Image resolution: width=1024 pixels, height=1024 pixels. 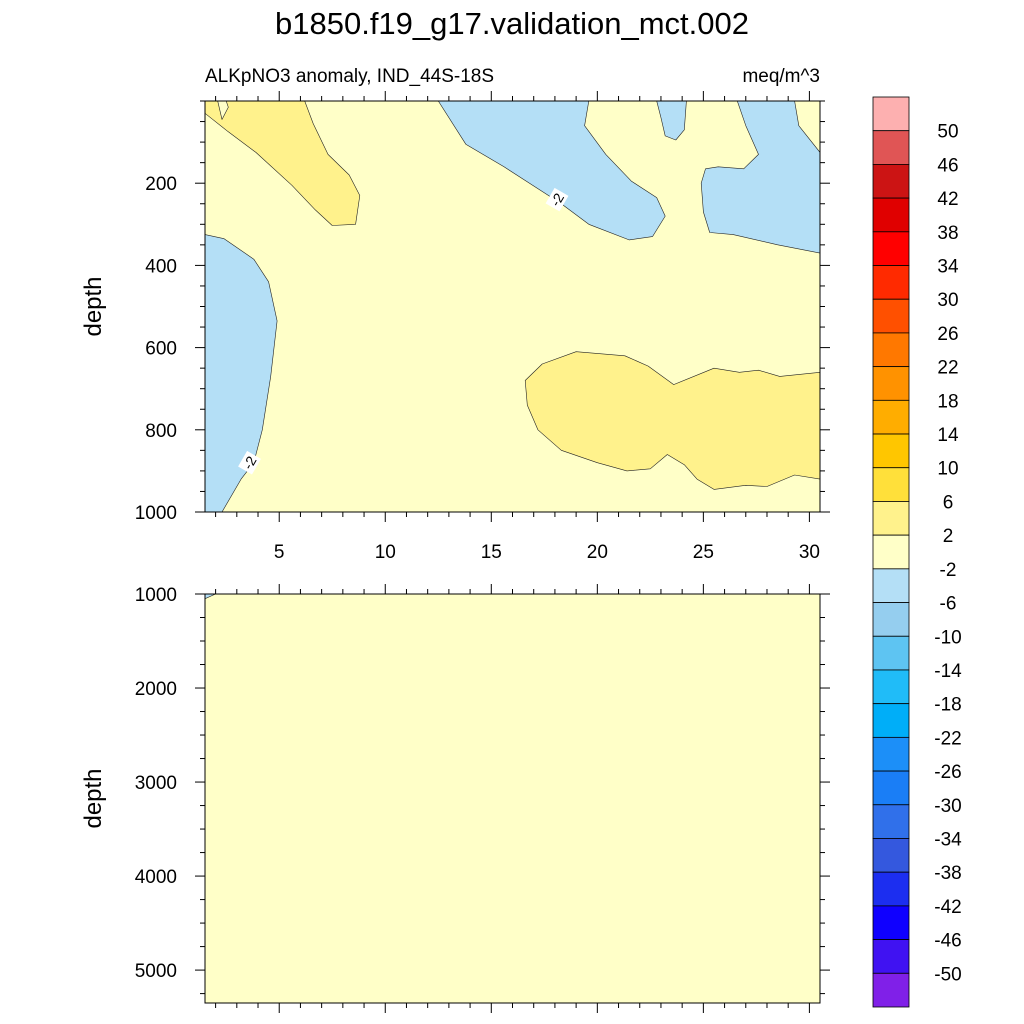 What do you see at coordinates (512, 23) in the screenshot?
I see `figure-title: b1850.f19_g17.validation_mct.002` at bounding box center [512, 23].